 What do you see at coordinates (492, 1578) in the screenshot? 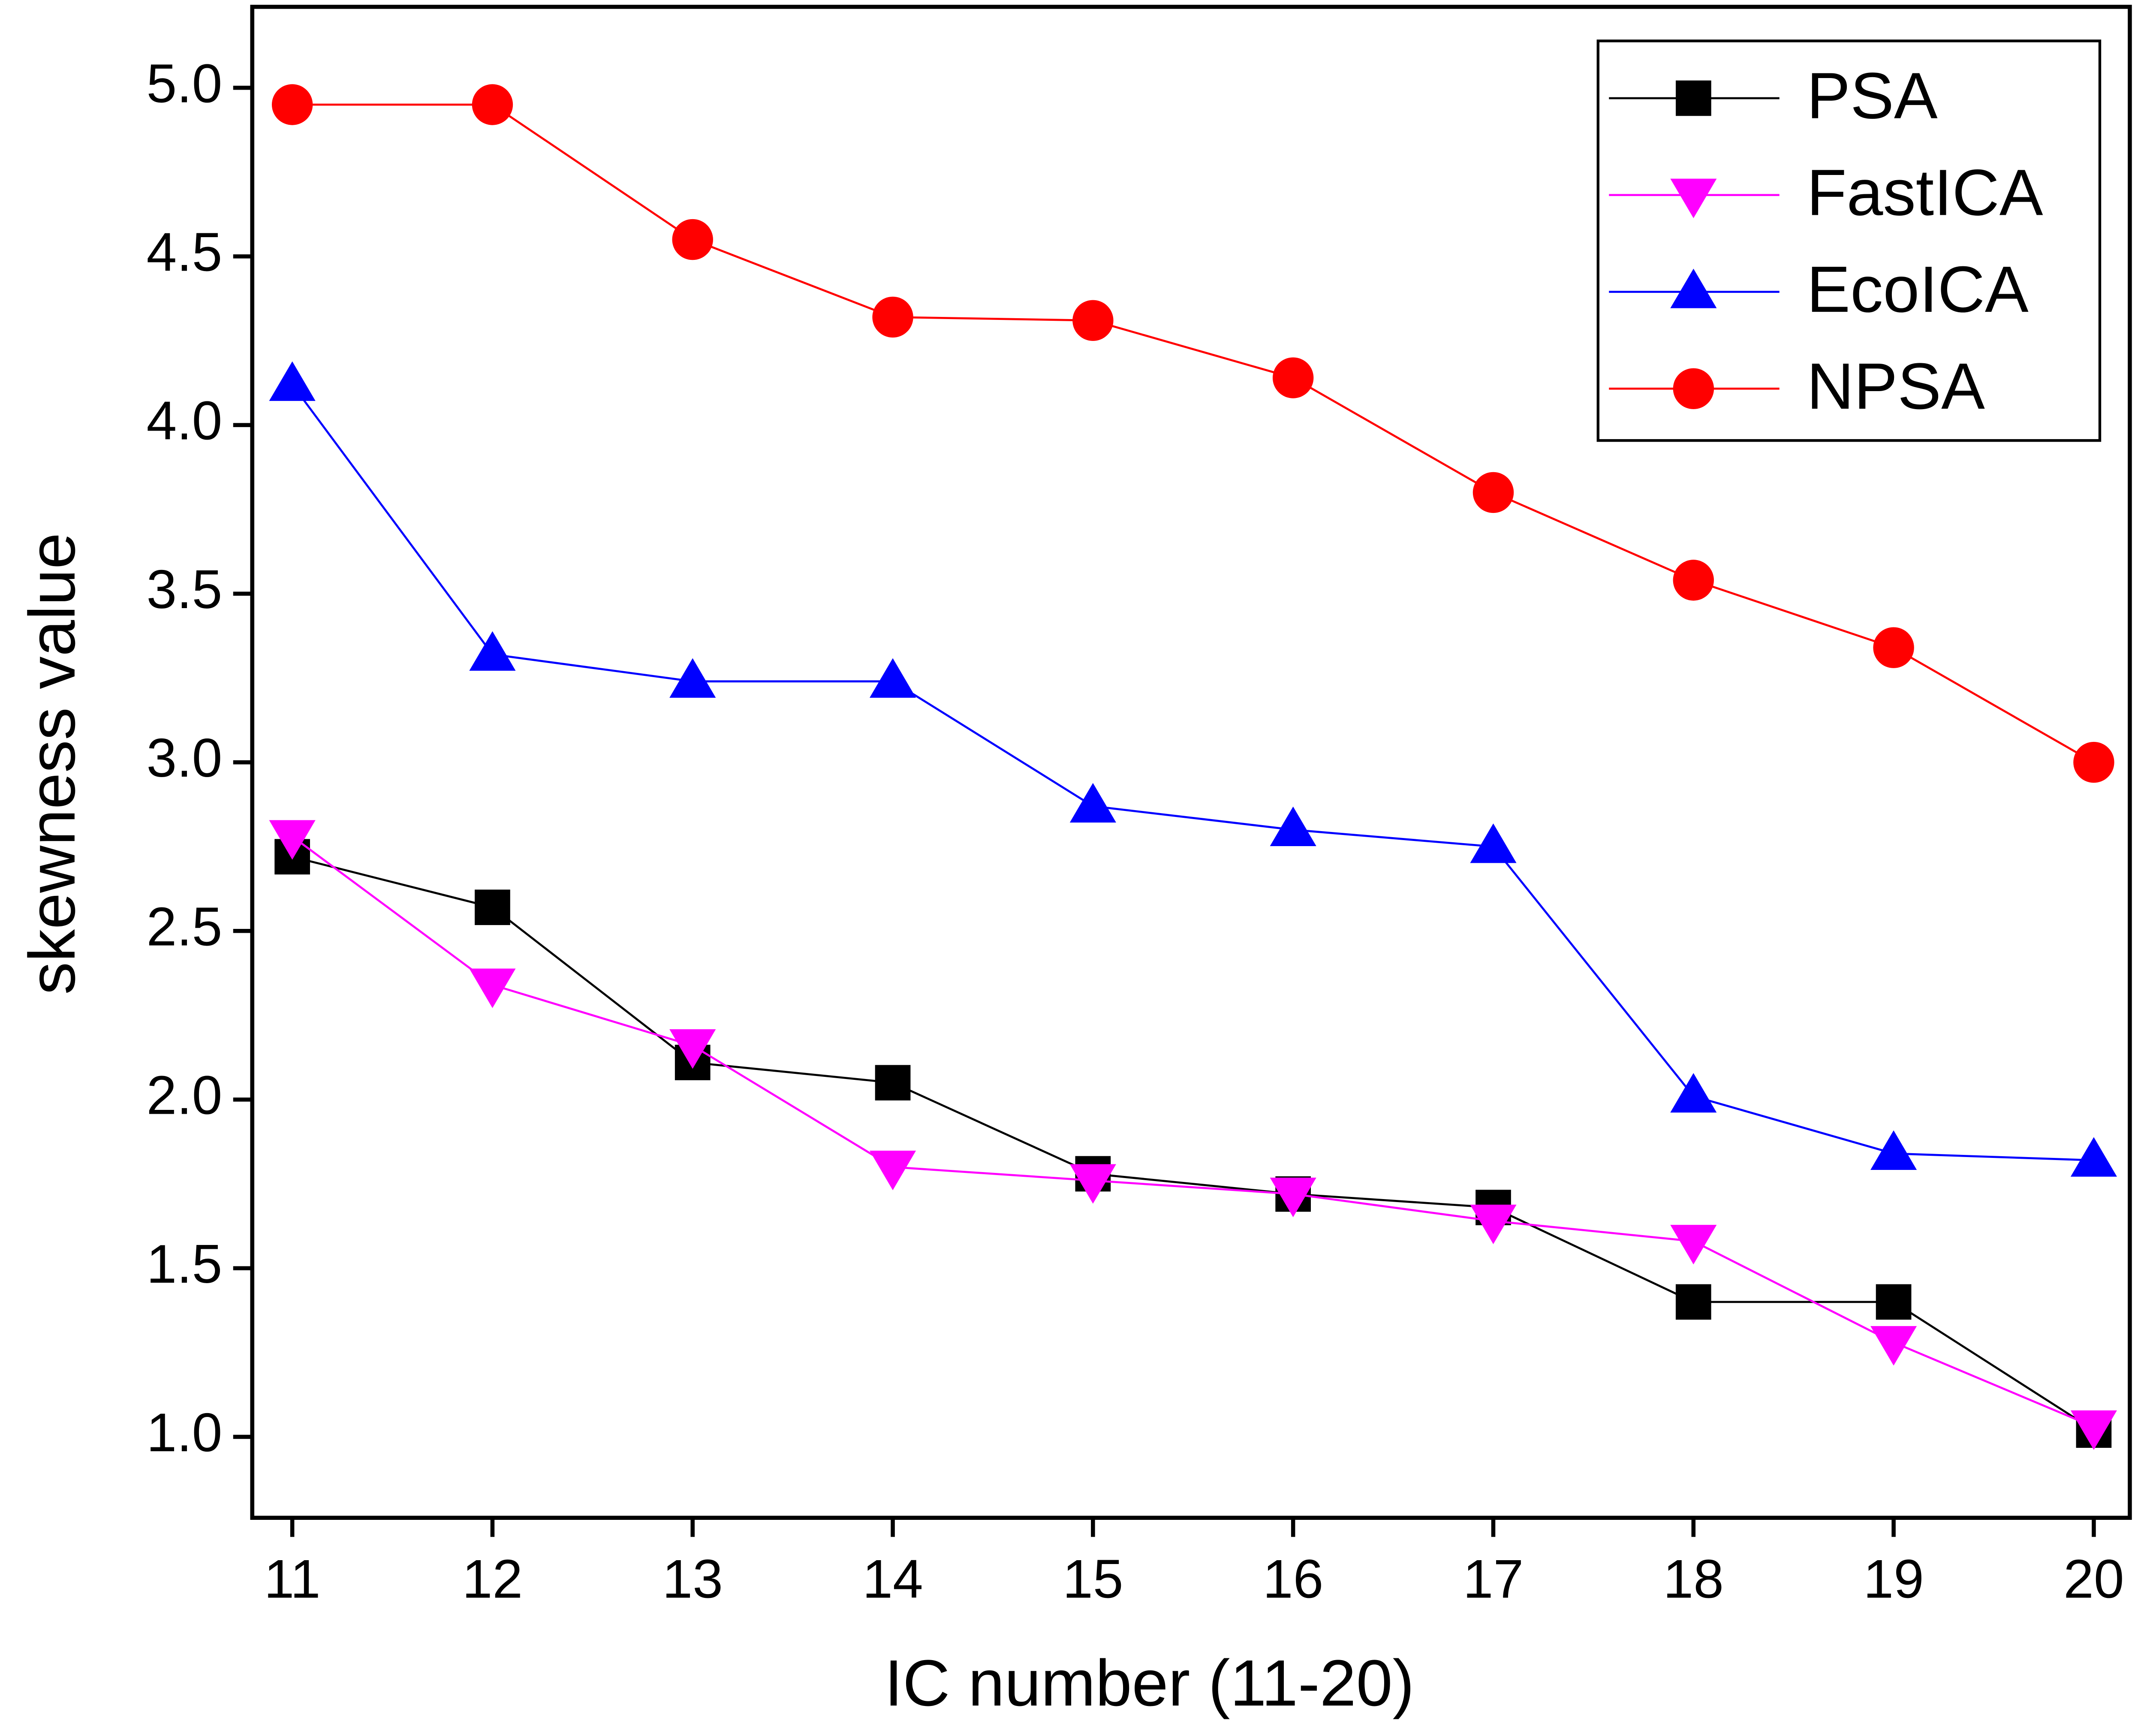
I see `x-tick-label: 12` at bounding box center [492, 1578].